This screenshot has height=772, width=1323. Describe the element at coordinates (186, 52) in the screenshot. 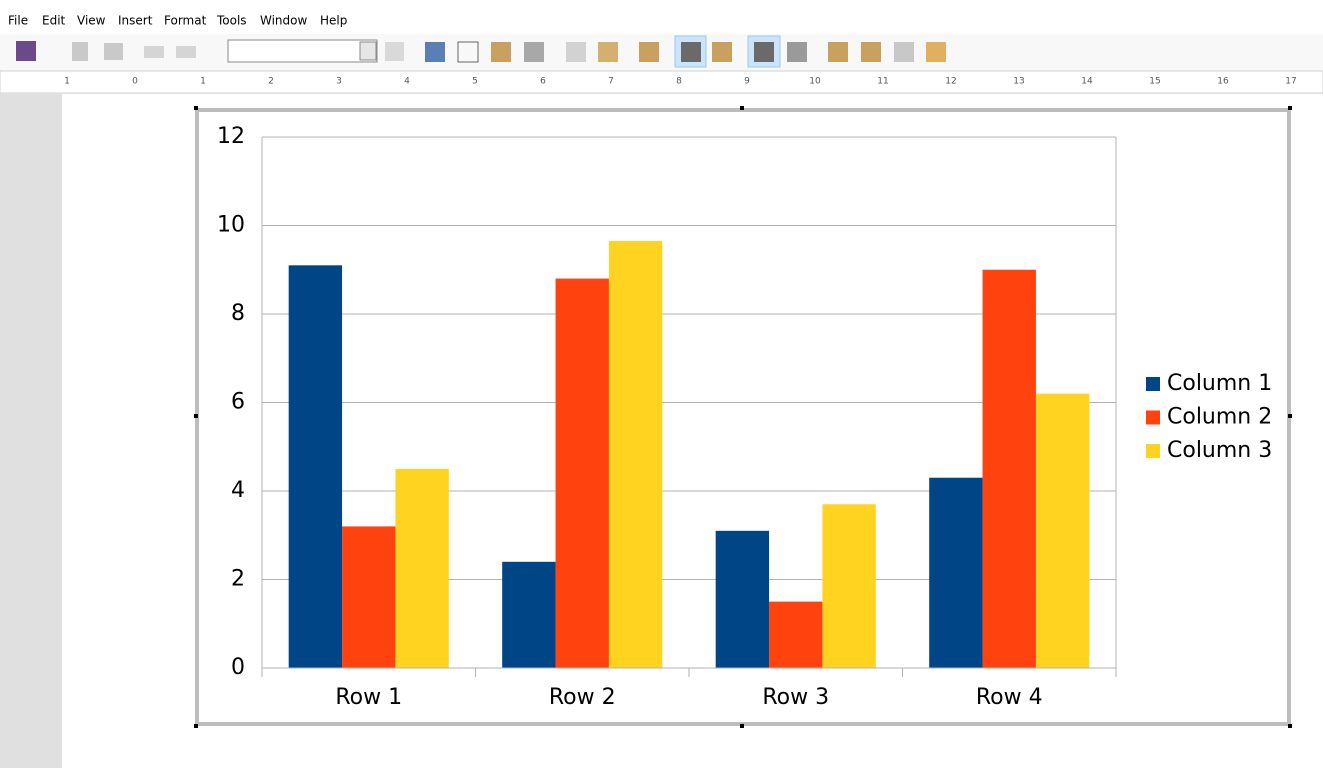

I see `redo-icon` at that location.